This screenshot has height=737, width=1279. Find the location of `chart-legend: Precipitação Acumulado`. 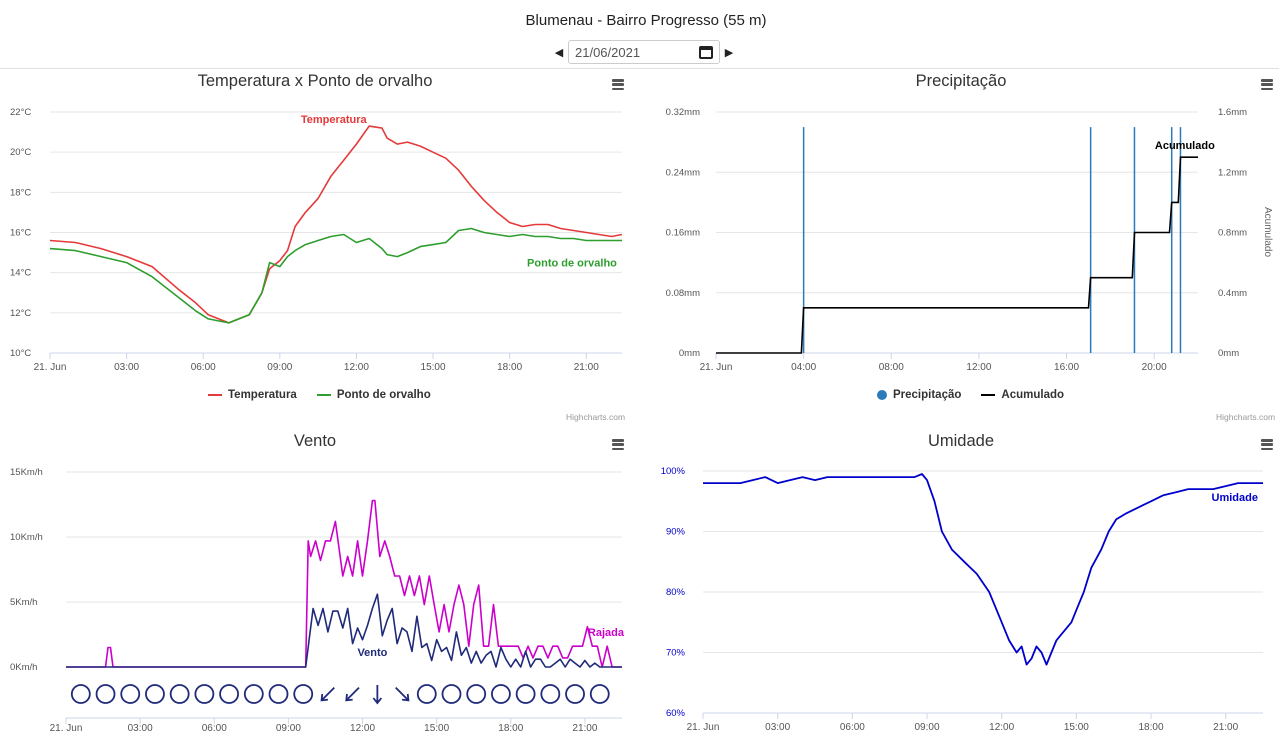

chart-legend: Precipitação Acumulado is located at coordinates (970, 395).